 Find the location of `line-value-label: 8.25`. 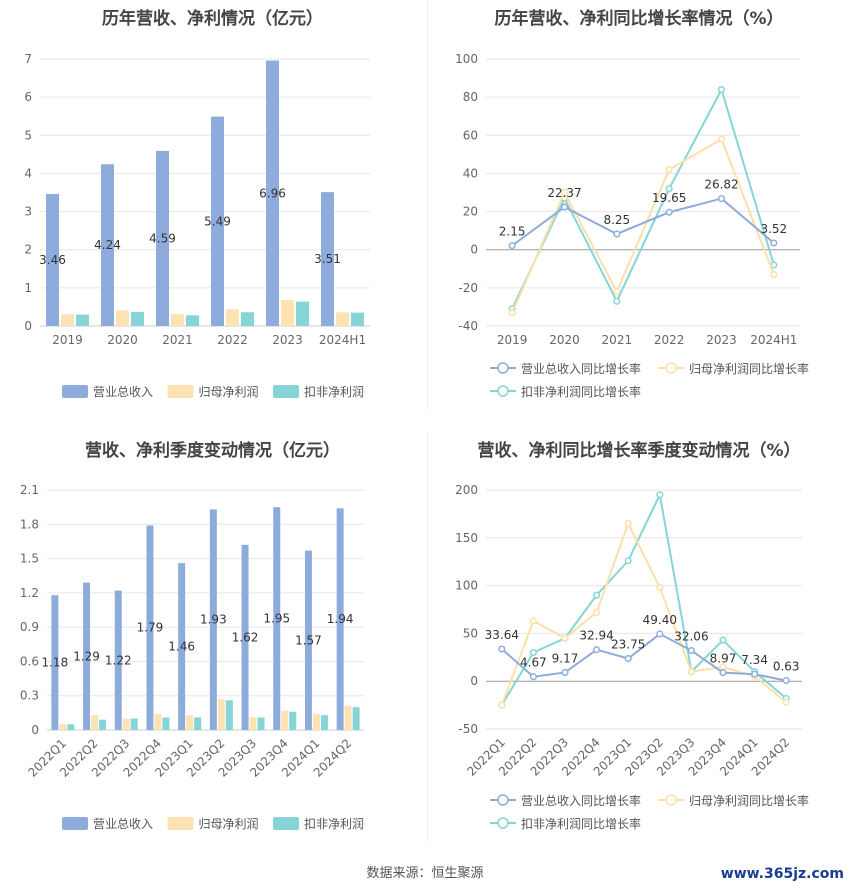

line-value-label: 8.25 is located at coordinates (616, 220).